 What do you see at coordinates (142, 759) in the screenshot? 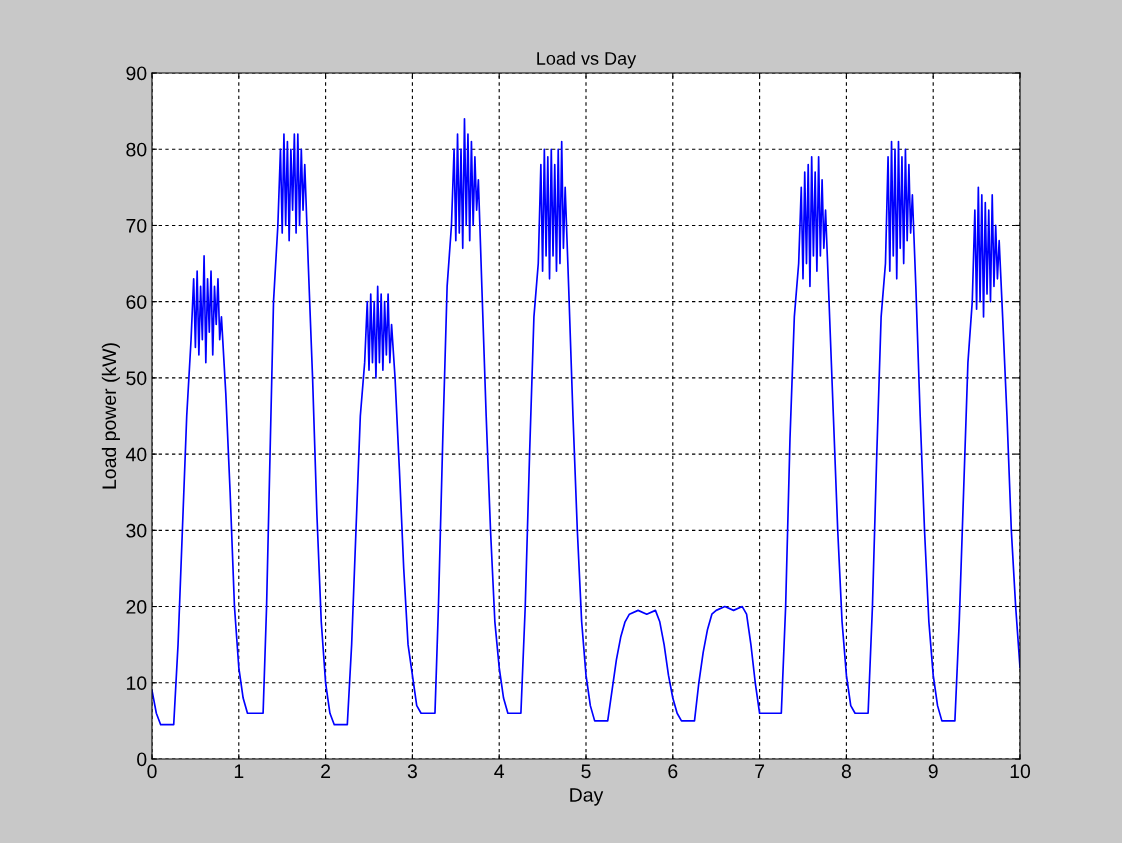
I see `y-tick-label: 0` at bounding box center [142, 759].